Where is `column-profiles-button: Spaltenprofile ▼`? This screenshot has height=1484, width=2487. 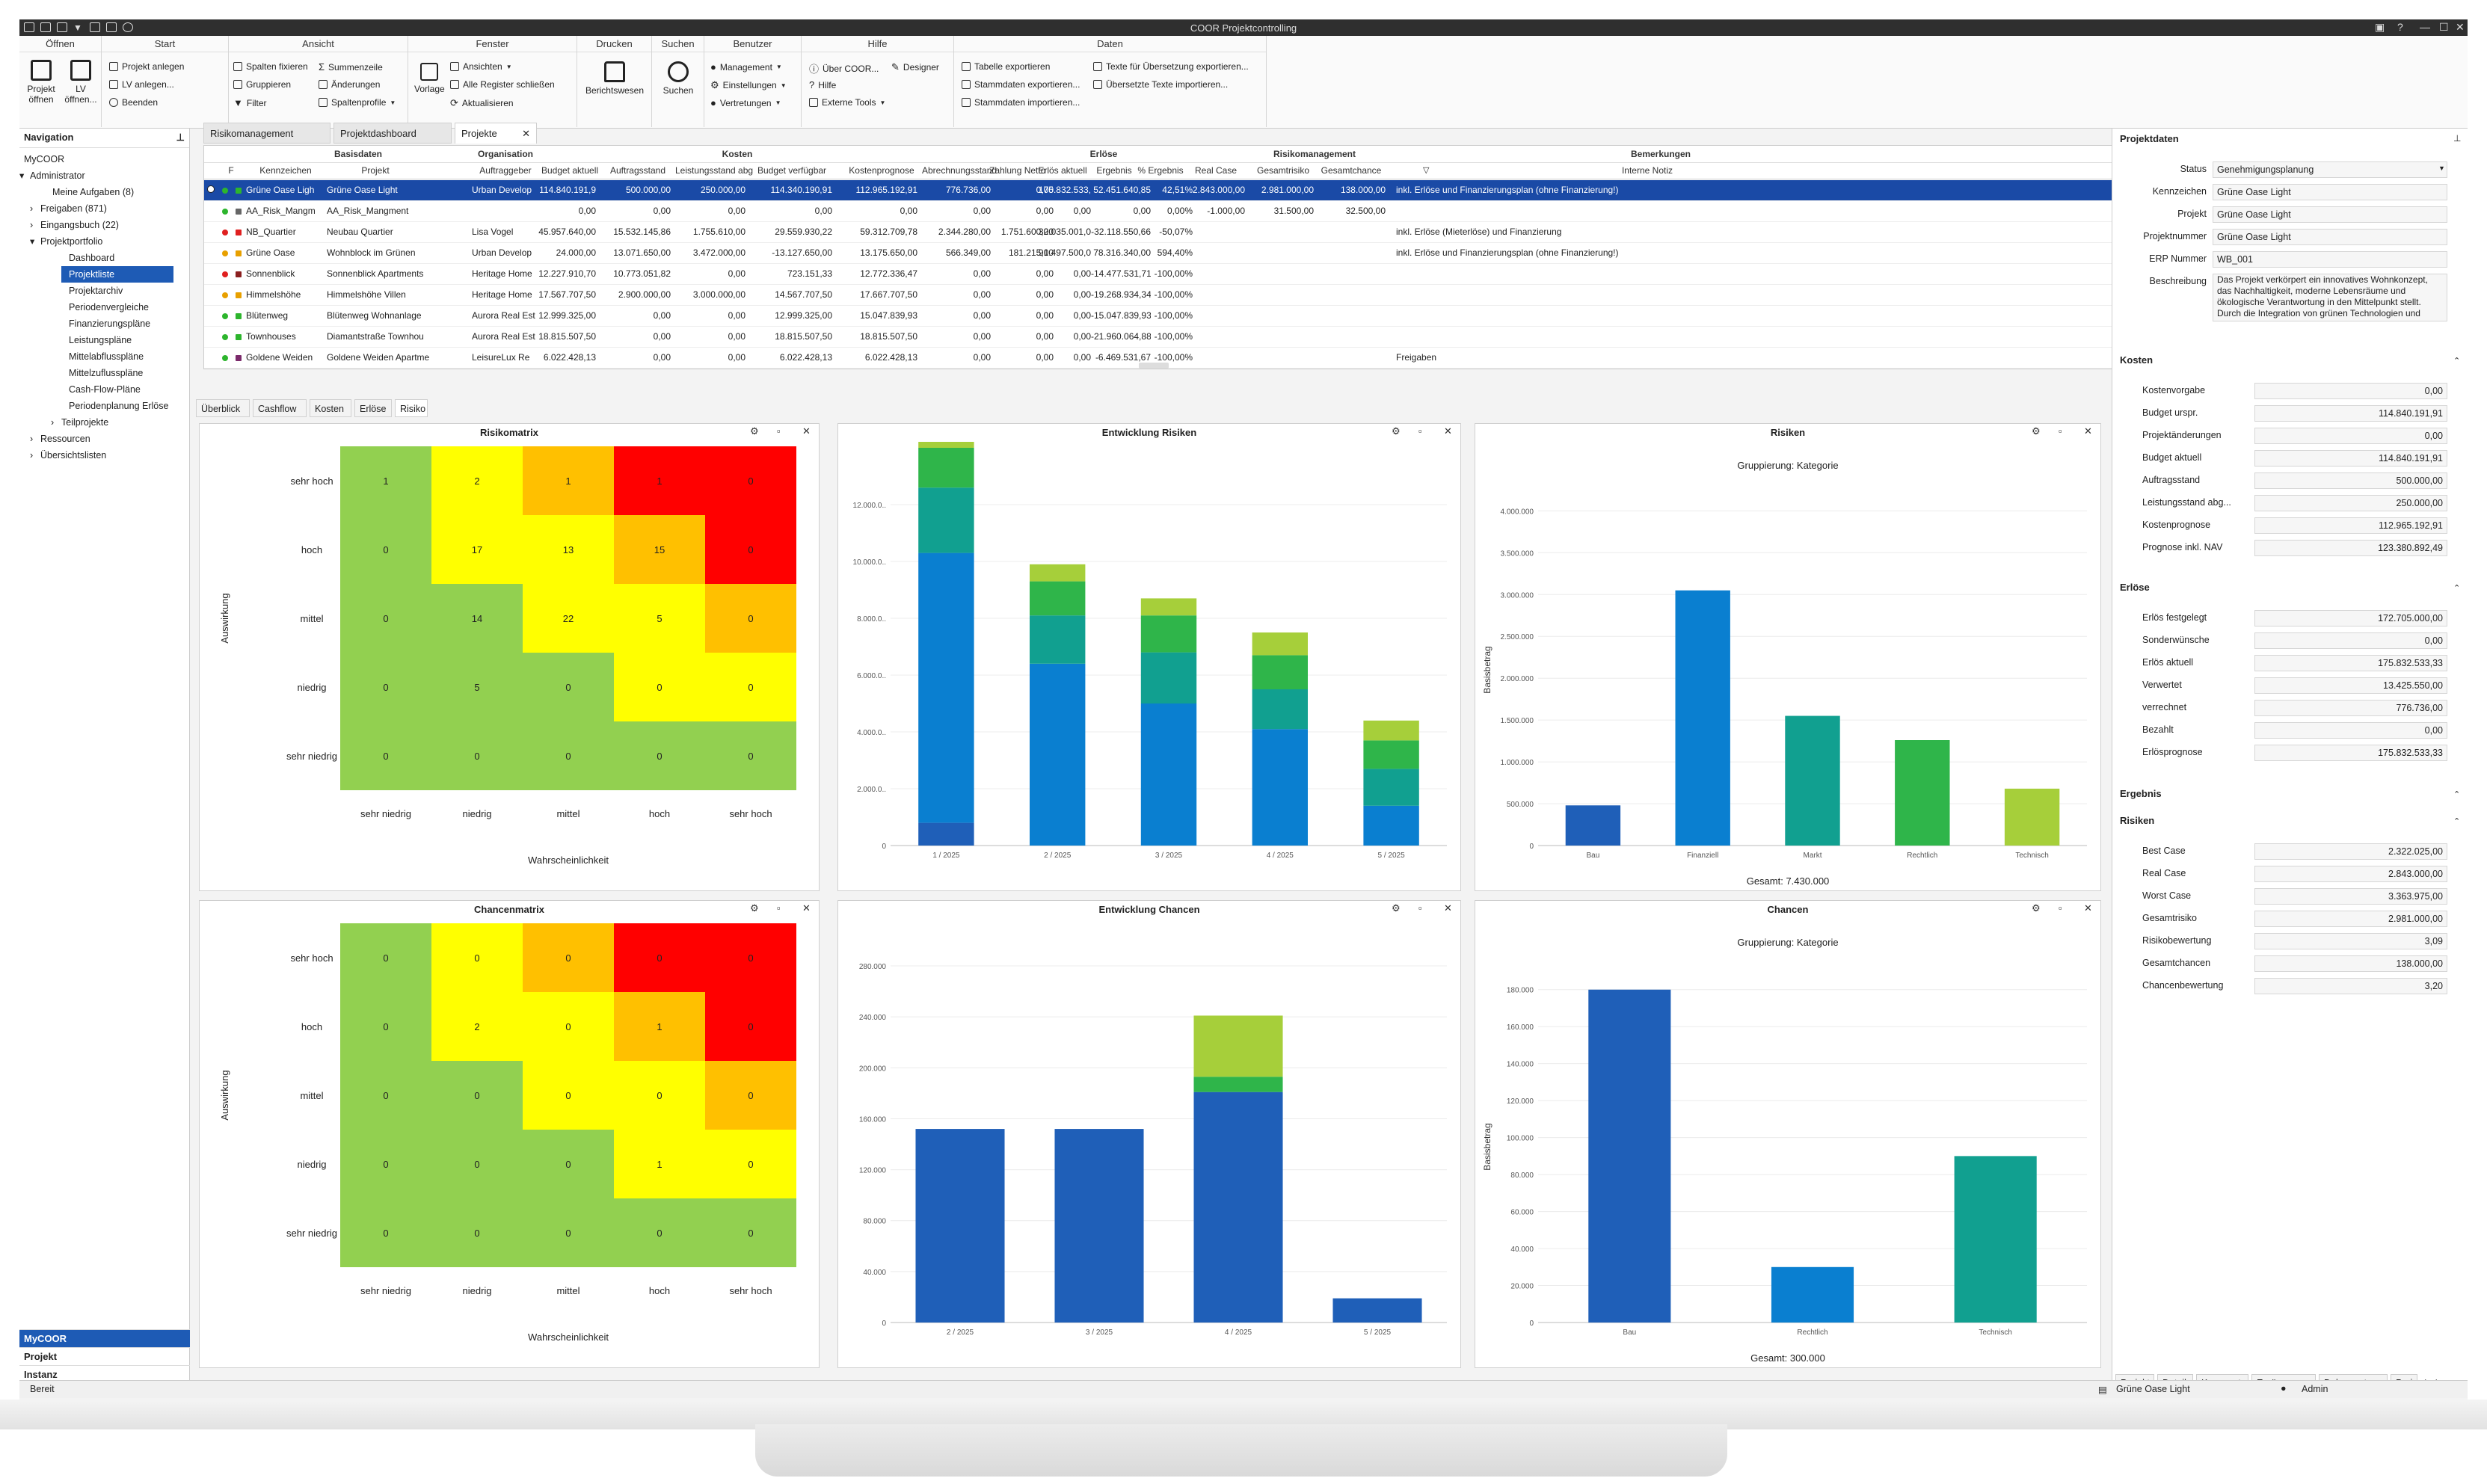 column-profiles-button: Spaltenprofile ▼ is located at coordinates (357, 102).